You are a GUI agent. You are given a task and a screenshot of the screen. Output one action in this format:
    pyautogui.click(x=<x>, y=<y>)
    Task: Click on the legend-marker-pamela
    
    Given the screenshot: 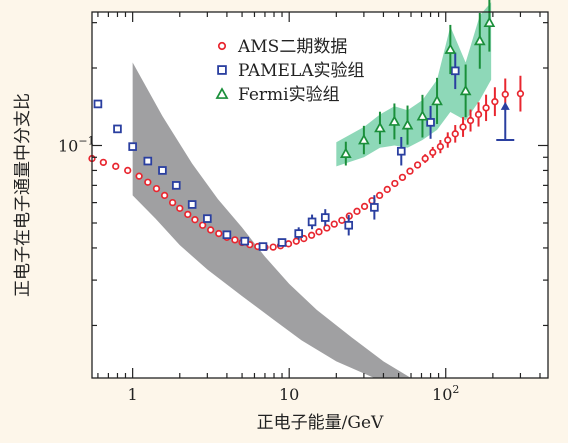 What is the action you would take?
    pyautogui.click(x=222, y=70)
    